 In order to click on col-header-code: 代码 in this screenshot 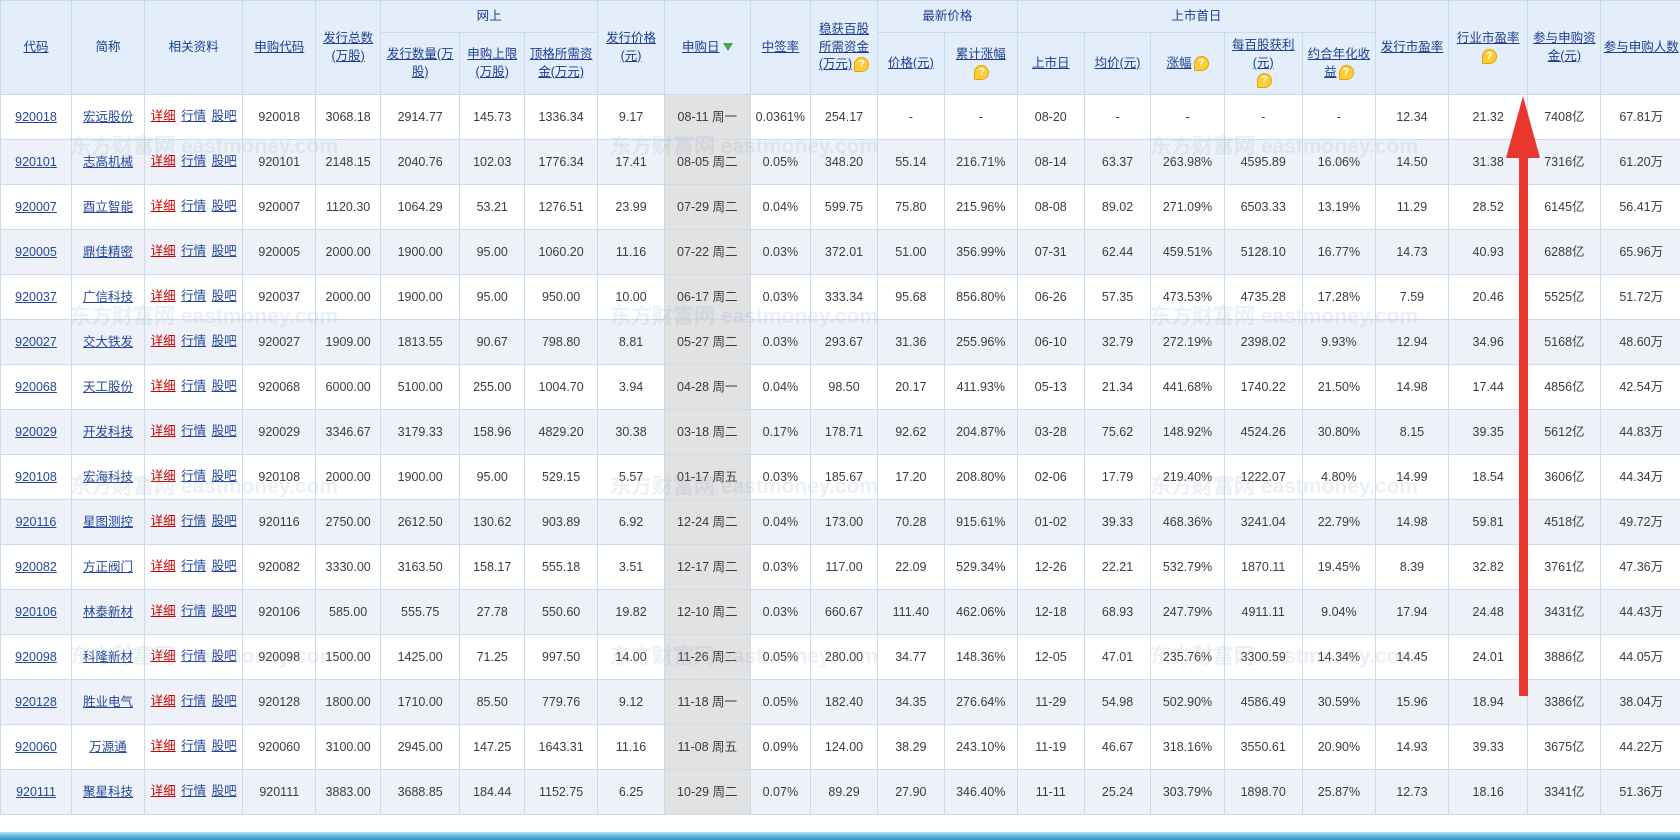, I will do `click(36, 47)`.